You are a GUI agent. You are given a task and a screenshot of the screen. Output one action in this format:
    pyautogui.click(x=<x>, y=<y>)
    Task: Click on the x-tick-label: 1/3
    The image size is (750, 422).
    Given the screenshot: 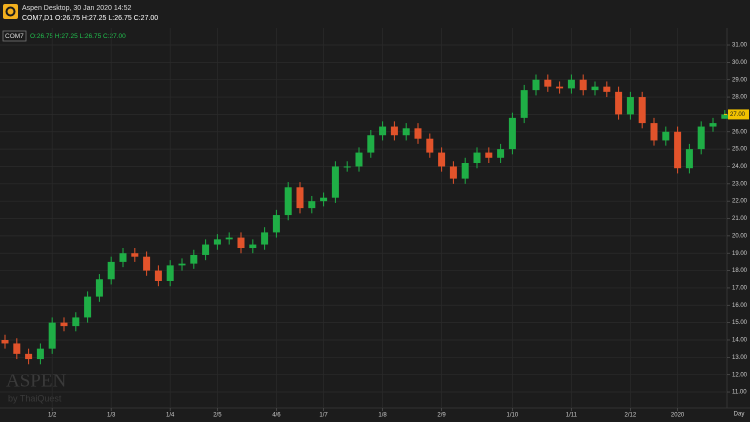 What is the action you would take?
    pyautogui.click(x=111, y=416)
    